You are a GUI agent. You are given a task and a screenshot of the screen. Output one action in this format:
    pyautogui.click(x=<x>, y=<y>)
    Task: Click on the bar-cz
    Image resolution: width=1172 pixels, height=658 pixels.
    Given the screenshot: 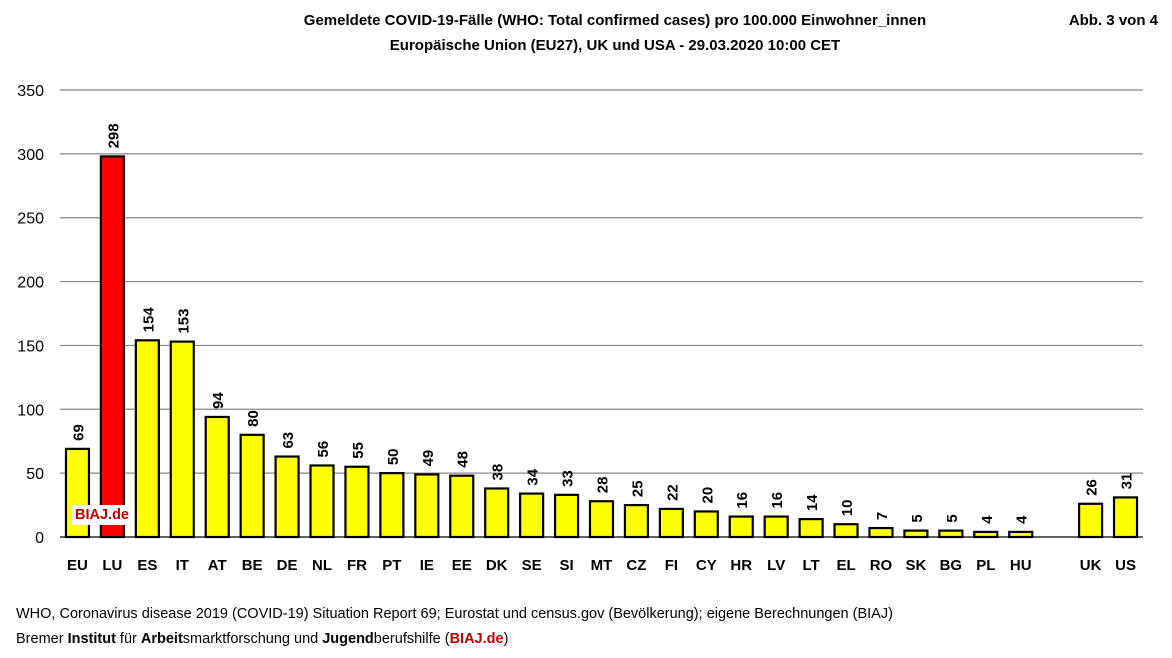 What is the action you would take?
    pyautogui.click(x=636, y=521)
    